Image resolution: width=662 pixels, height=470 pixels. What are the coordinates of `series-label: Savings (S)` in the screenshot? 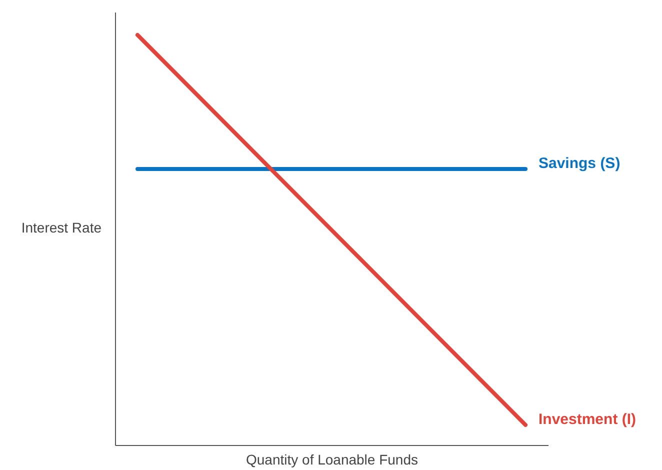 It's located at (579, 163).